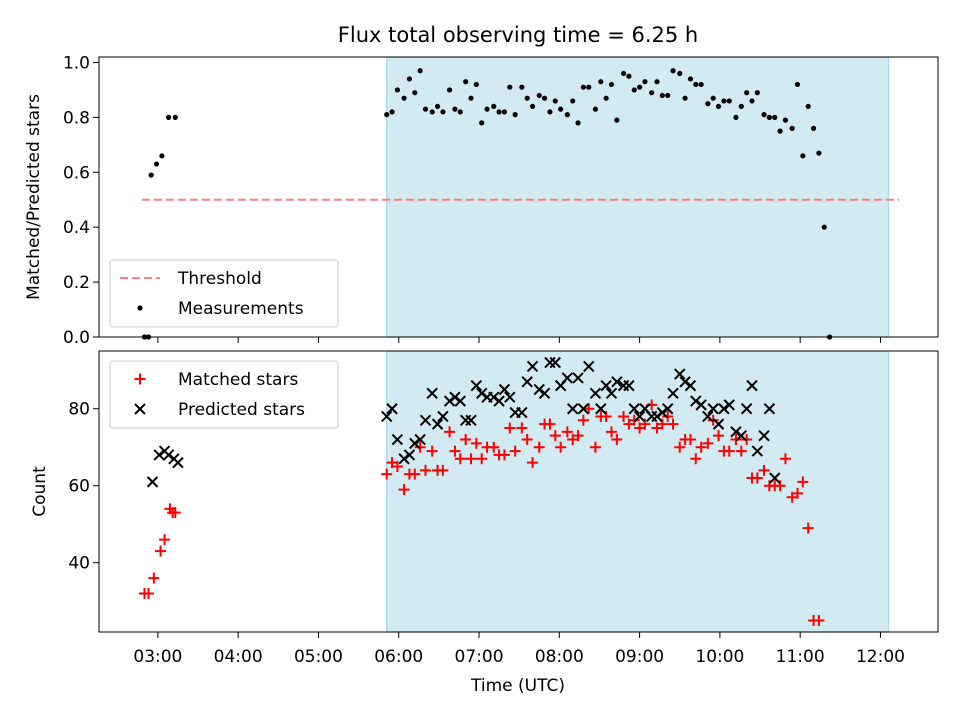 This screenshot has height=720, width=960. I want to click on x-tick-label: 08:00, so click(559, 657).